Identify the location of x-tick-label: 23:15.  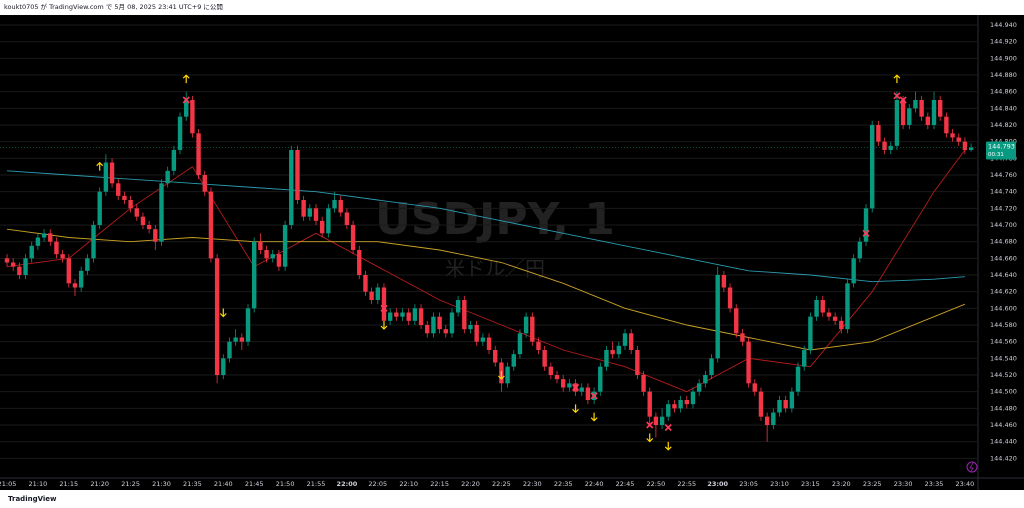
(810, 484).